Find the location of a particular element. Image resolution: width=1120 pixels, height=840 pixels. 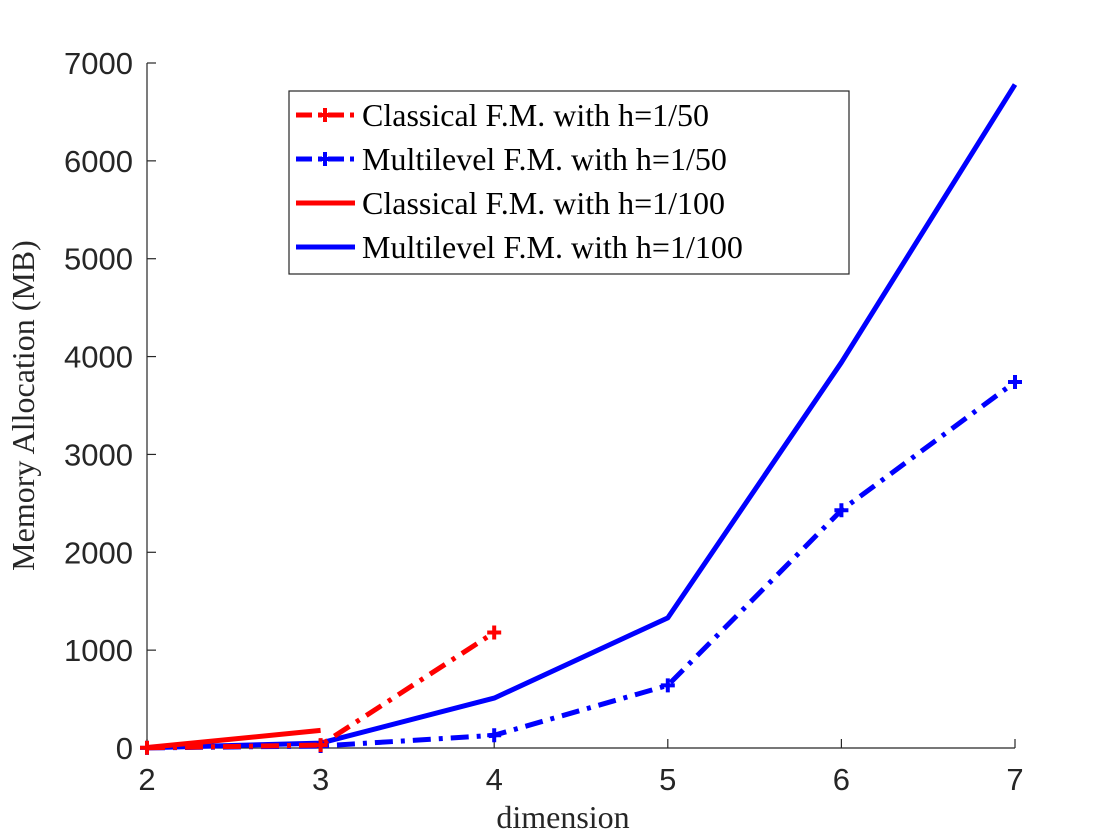

y-tick-label: 4000 is located at coordinates (98, 357).